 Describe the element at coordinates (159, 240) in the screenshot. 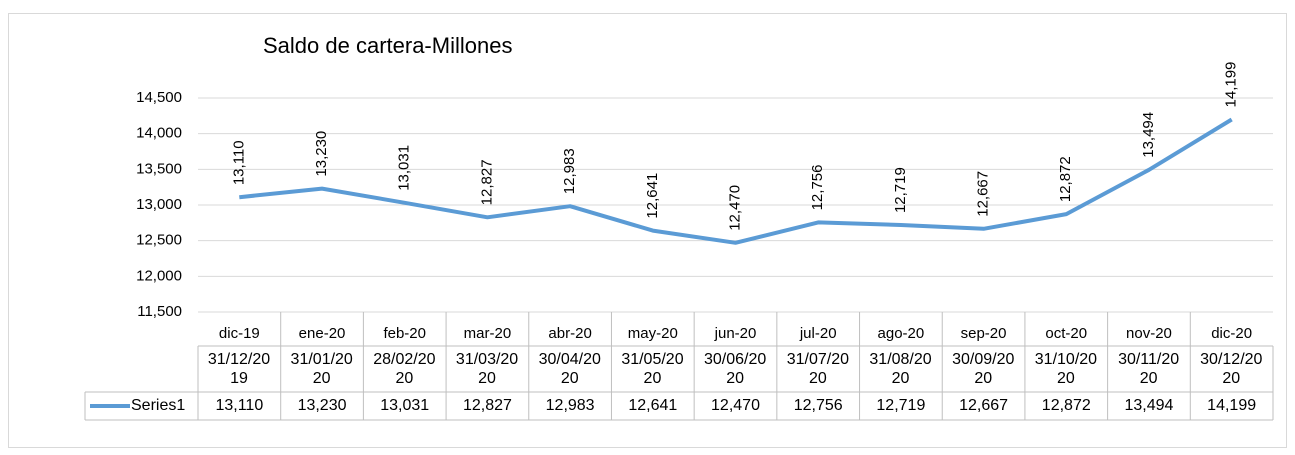

I see `y-tick-label: 12,500` at that location.